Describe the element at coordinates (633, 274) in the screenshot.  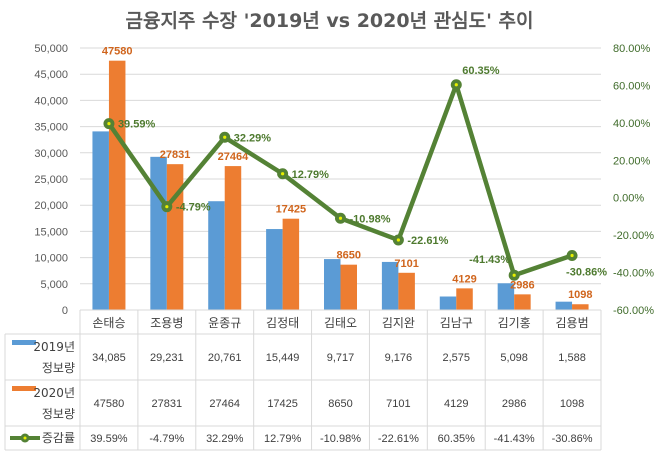
I see `y-right-tick-label: -40.00%` at that location.